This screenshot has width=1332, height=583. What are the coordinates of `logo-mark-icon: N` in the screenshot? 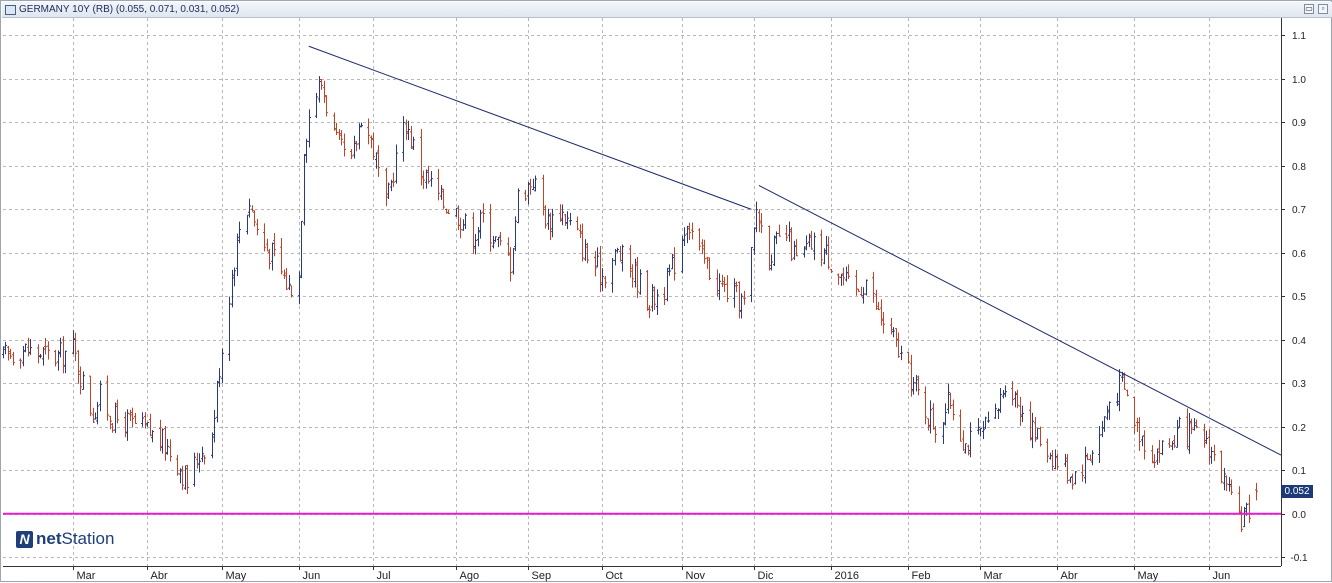 It's located at (24, 539).